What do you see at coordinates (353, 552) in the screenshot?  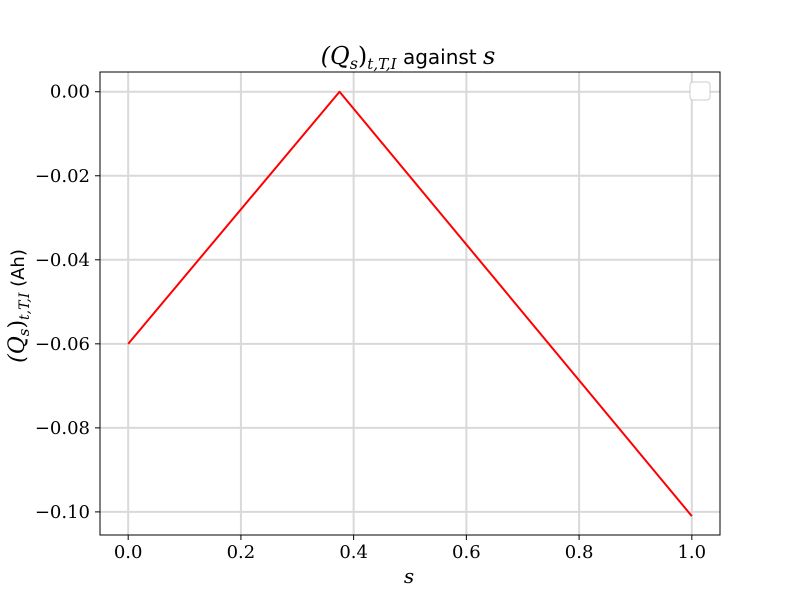 I see `x-tick-label: 0.4` at bounding box center [353, 552].